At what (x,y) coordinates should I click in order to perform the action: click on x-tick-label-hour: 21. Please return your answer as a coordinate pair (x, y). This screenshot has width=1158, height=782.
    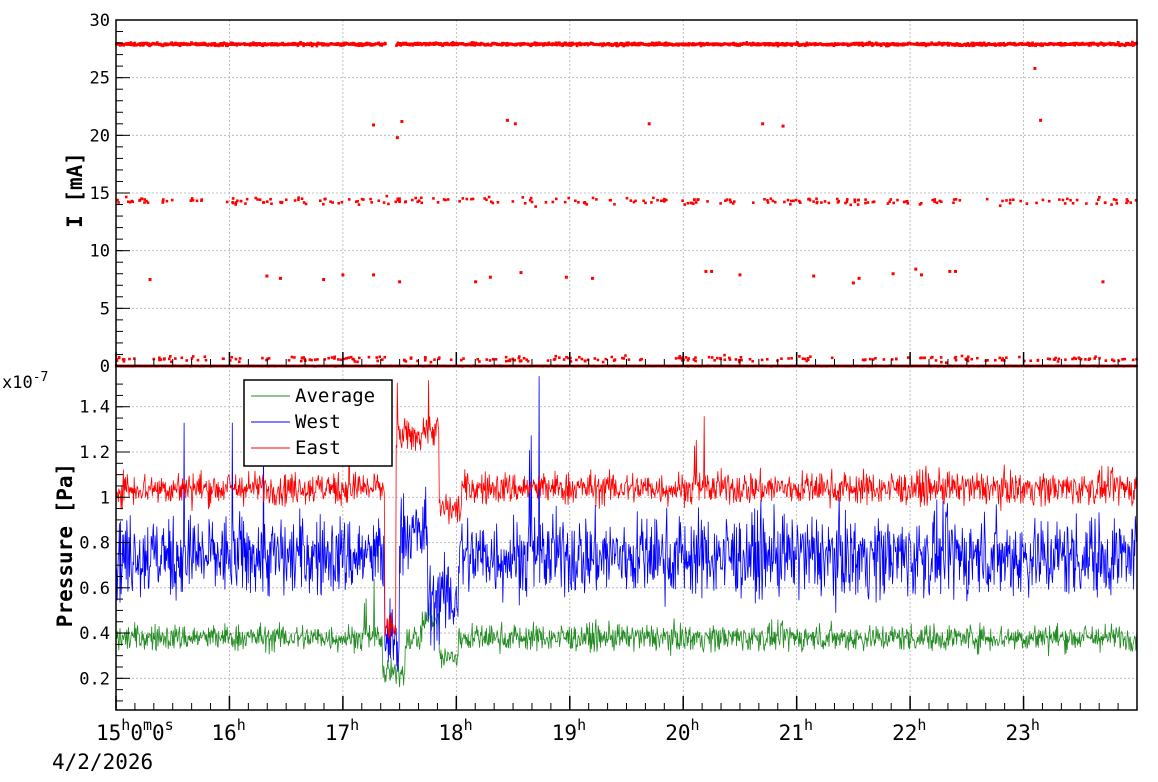
    Looking at the image, I should click on (791, 733).